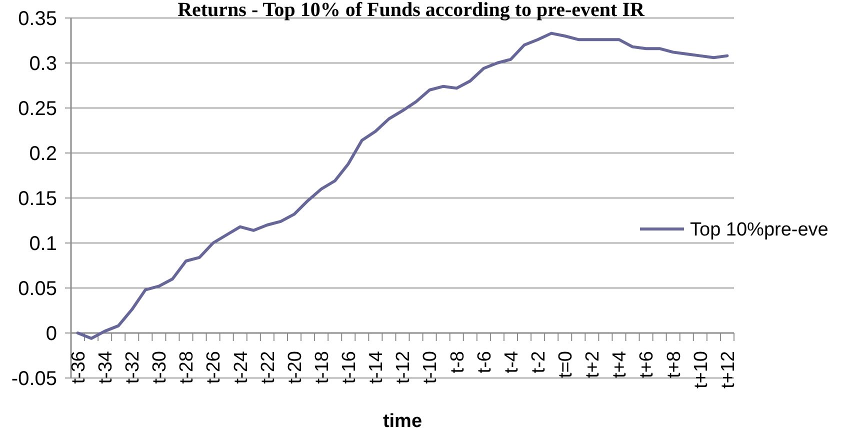 This screenshot has width=842, height=433. I want to click on x-tick-label: t-8, so click(457, 362).